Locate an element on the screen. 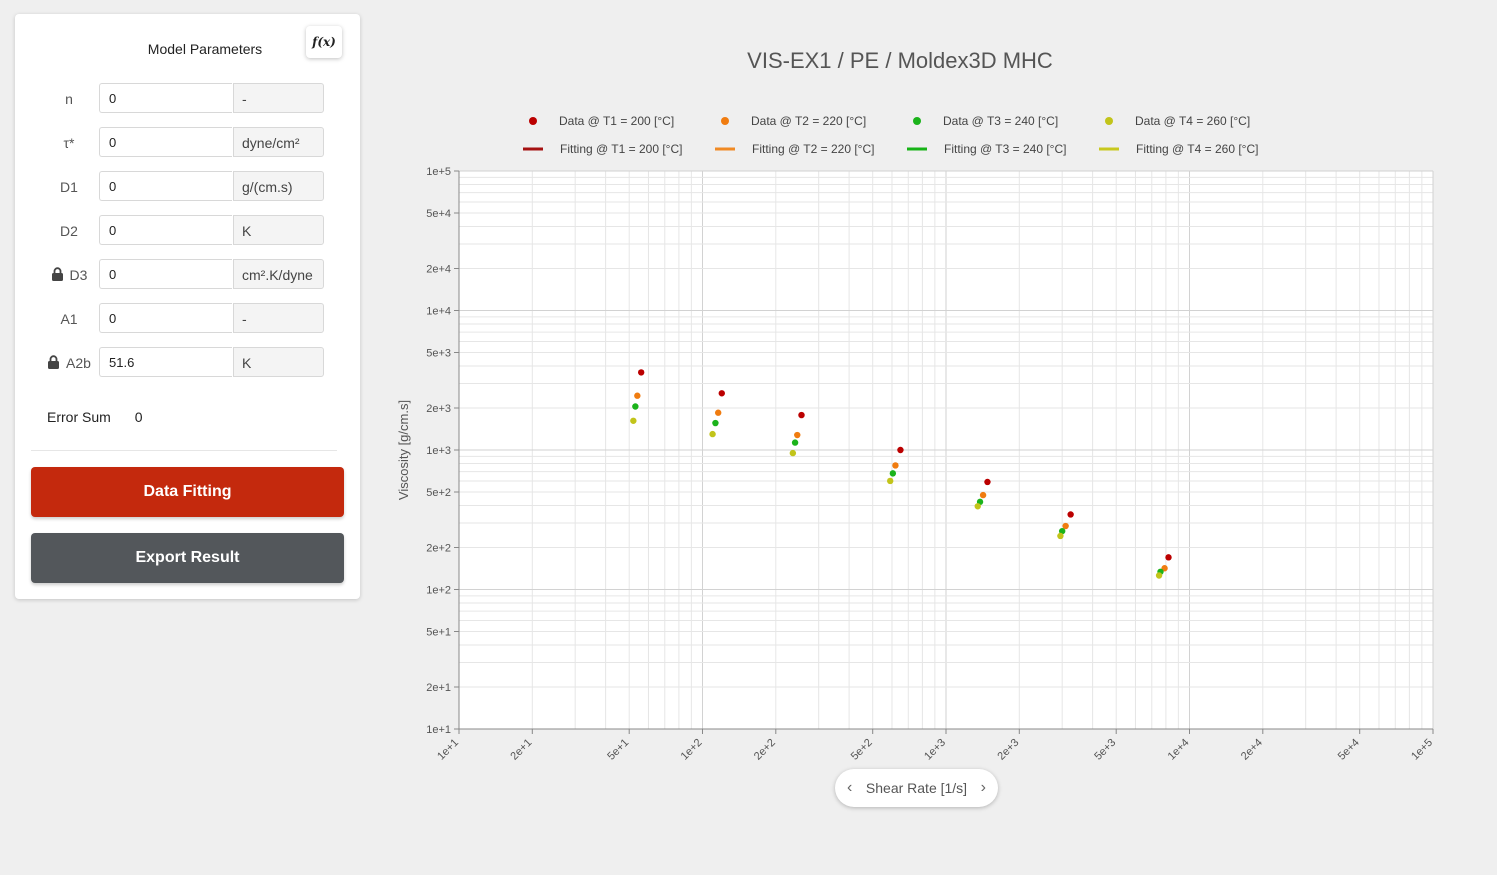 The height and width of the screenshot is (875, 1497). x-tick-label: 1e+3 is located at coordinates (935, 750).